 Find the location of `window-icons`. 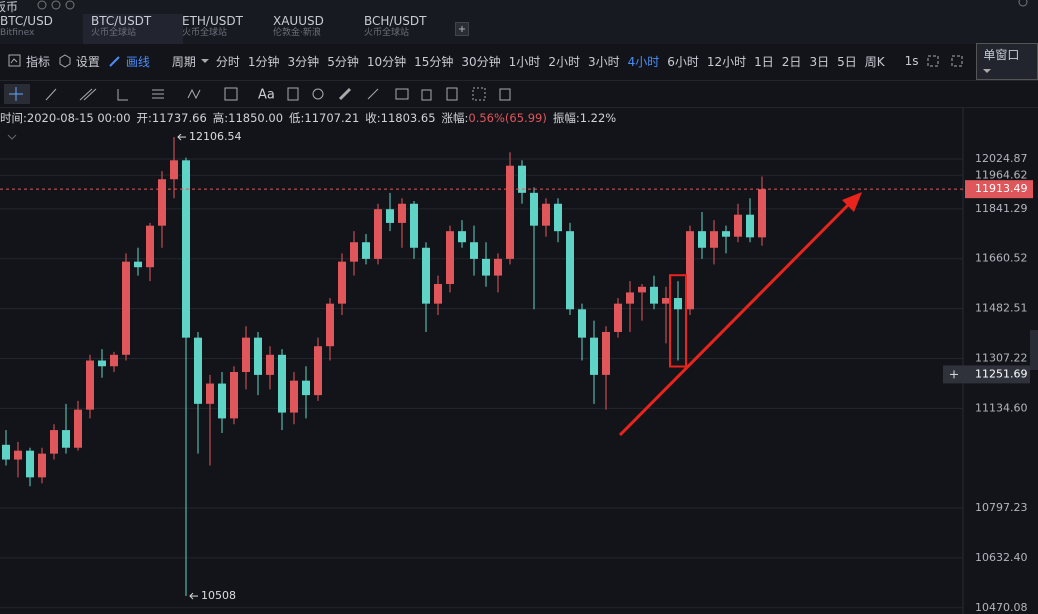

window-icons is located at coordinates (947, 61).